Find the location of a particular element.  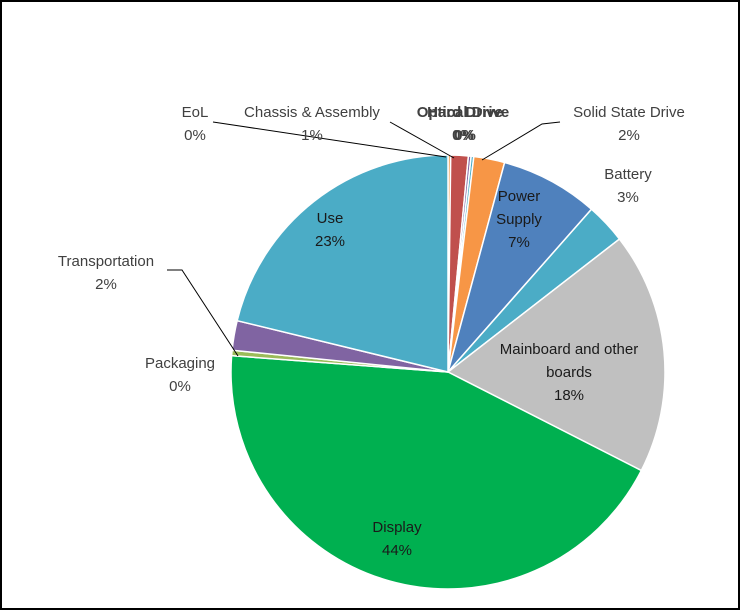

slice-label-percent: 23% is located at coordinates (330, 241).